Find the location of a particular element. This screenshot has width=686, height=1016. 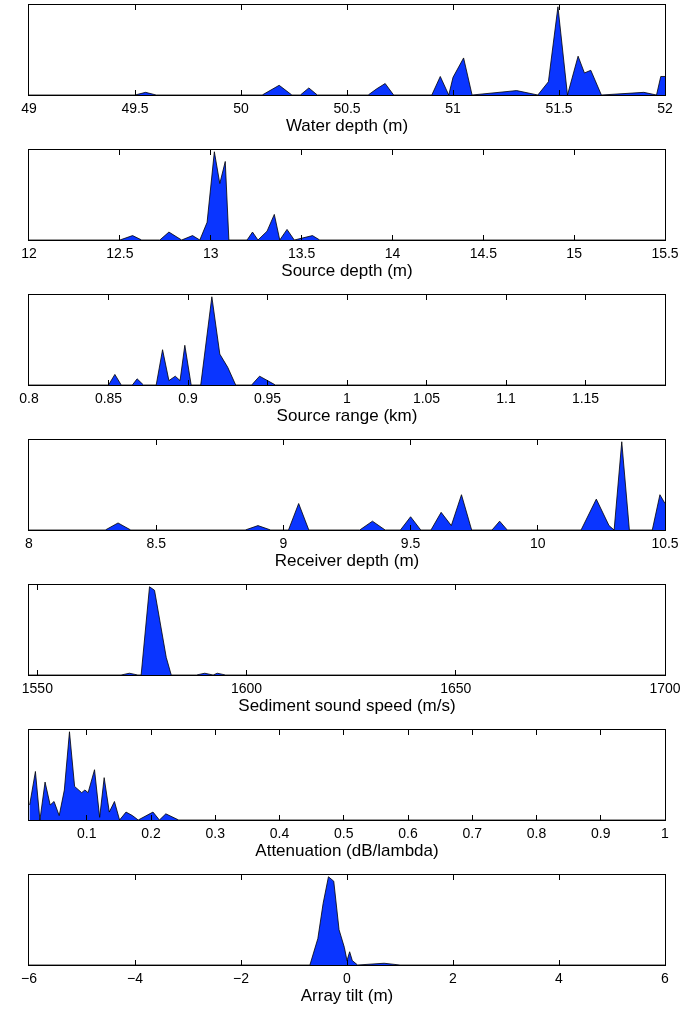

x-tick-label: 0.6 is located at coordinates (408, 832).